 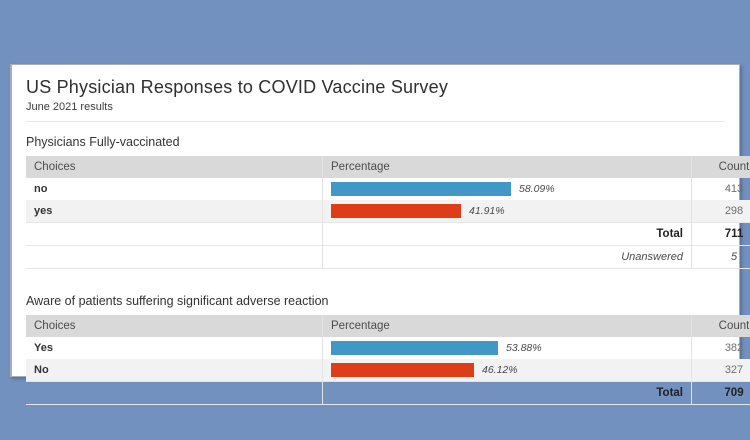 What do you see at coordinates (720, 257) in the screenshot?
I see `unanswered-count: 5` at bounding box center [720, 257].